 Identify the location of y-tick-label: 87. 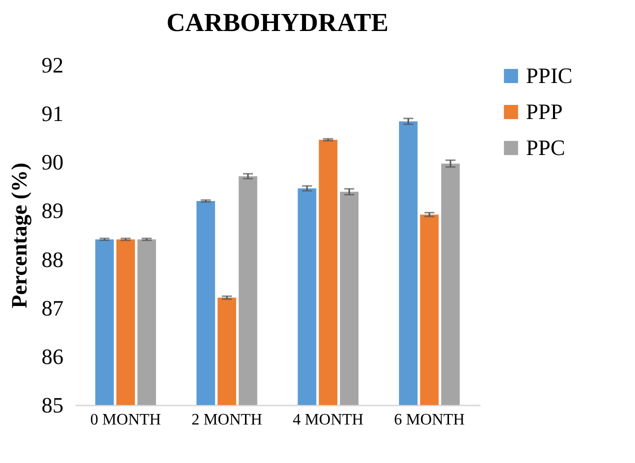
(53, 307).